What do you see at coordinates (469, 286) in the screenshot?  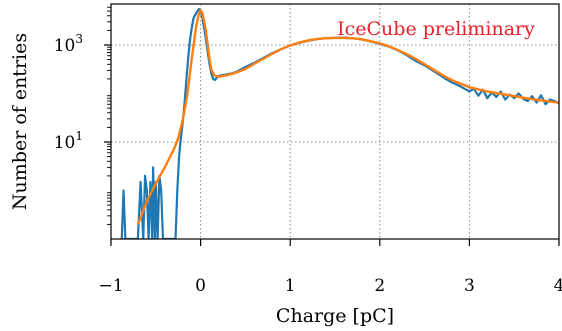 I see `x-tick-label: 3` at bounding box center [469, 286].